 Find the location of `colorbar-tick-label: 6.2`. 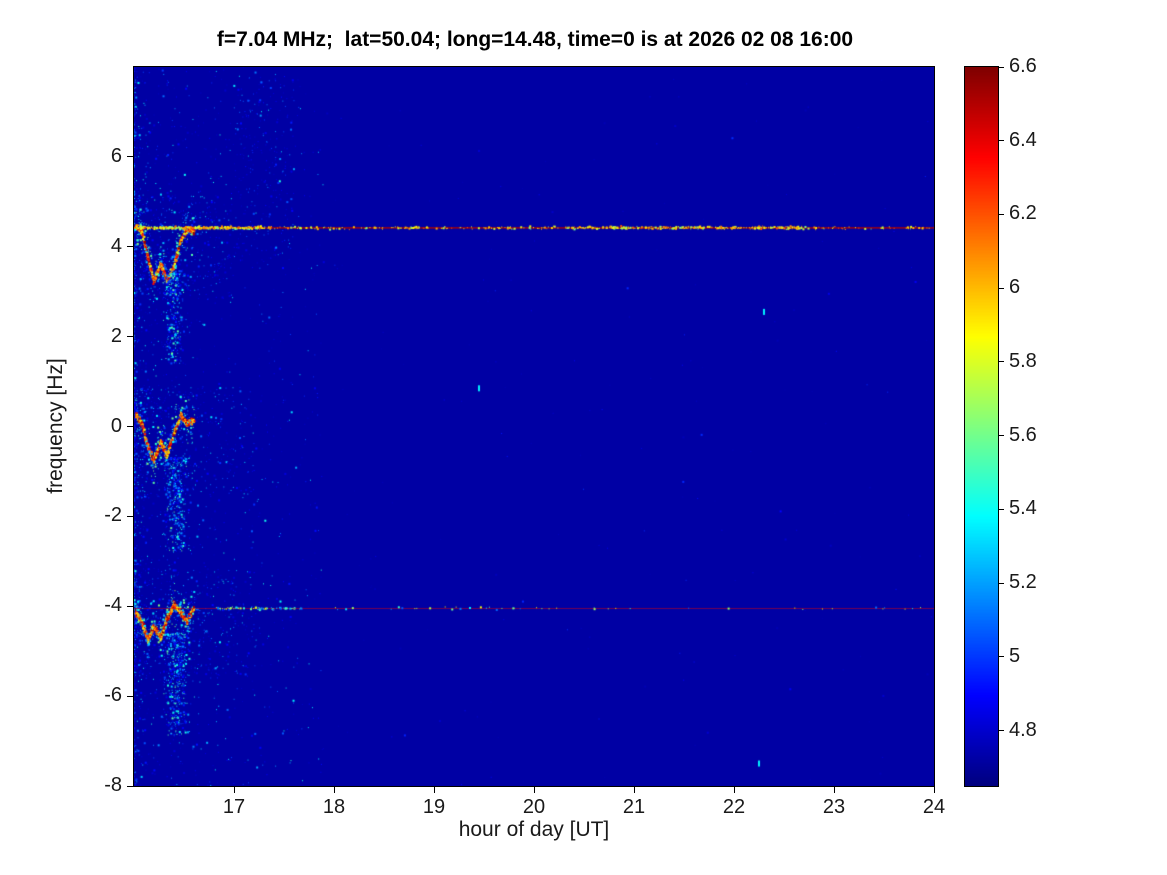

colorbar-tick-label: 6.2 is located at coordinates (1023, 213).